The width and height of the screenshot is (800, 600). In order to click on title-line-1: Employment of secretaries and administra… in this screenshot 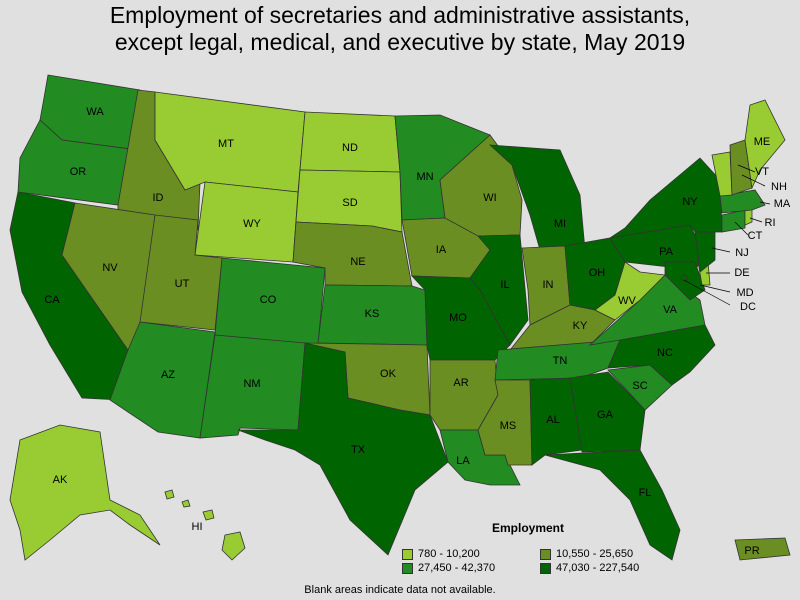, I will do `click(400, 15)`.